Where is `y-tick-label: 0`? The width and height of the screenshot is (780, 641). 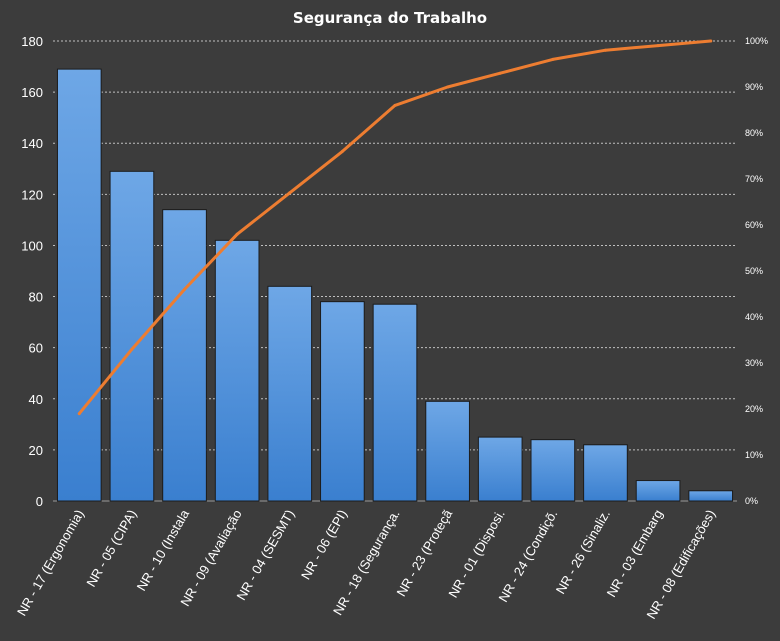 y-tick-label: 0 is located at coordinates (39, 501).